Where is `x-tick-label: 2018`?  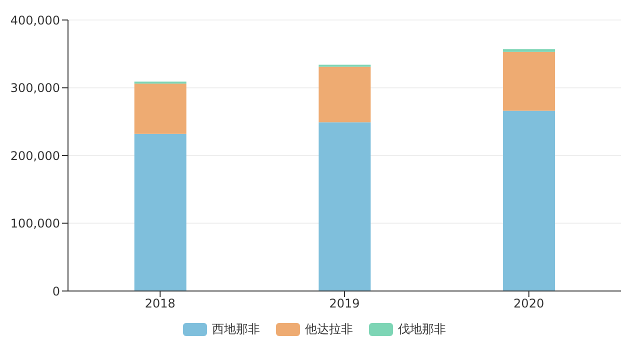
x-tick-label: 2018 is located at coordinates (160, 303).